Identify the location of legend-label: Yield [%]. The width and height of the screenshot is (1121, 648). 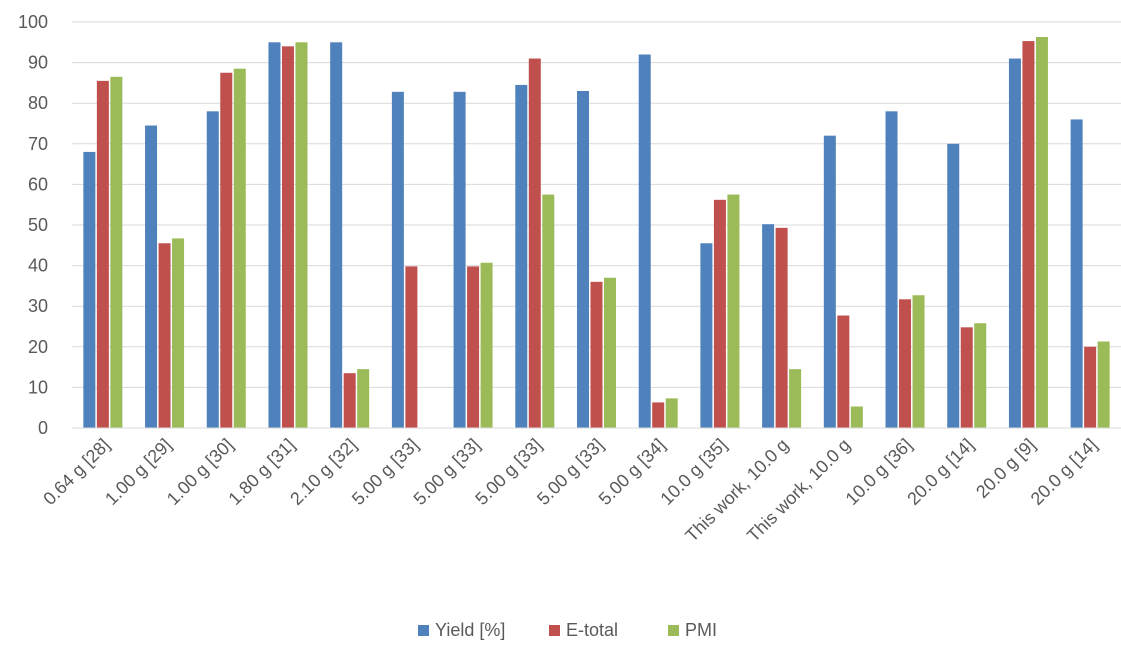
(470, 630).